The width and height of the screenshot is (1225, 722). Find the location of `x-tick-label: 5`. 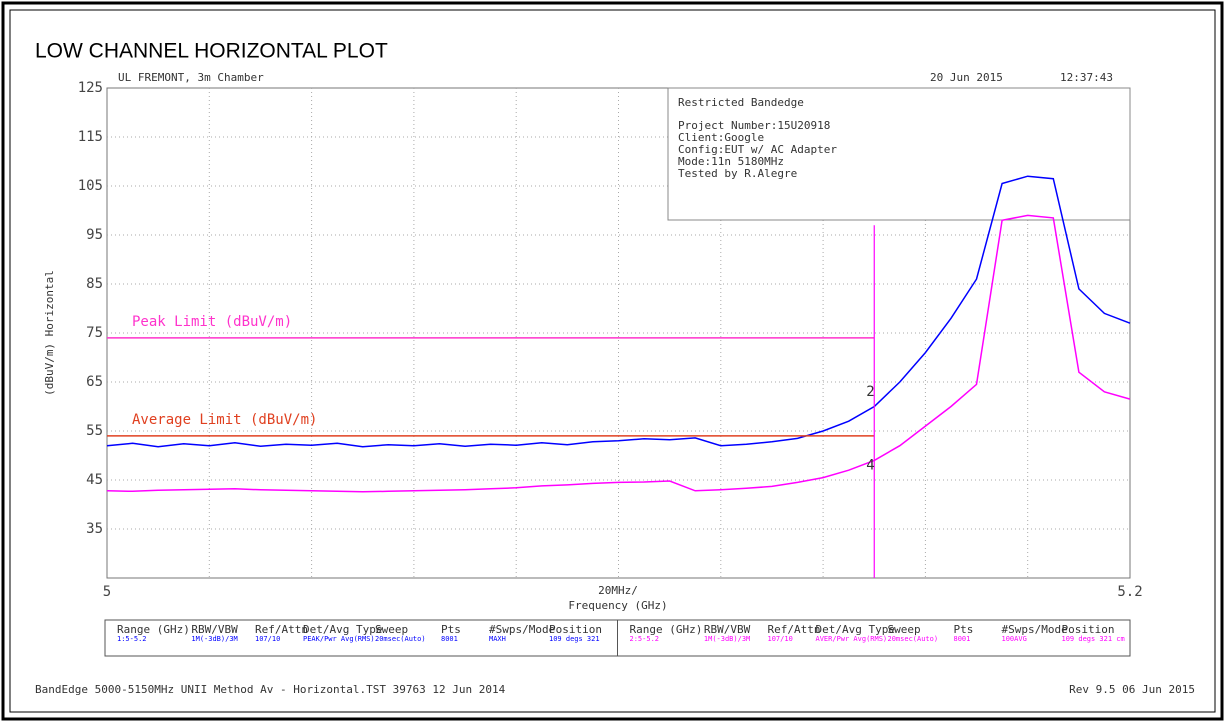

x-tick-label: 5 is located at coordinates (107, 592).